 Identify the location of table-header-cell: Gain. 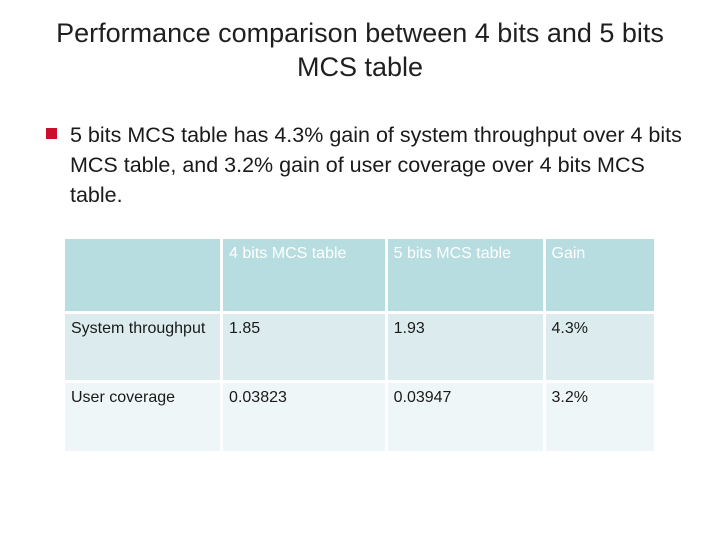
(599, 275).